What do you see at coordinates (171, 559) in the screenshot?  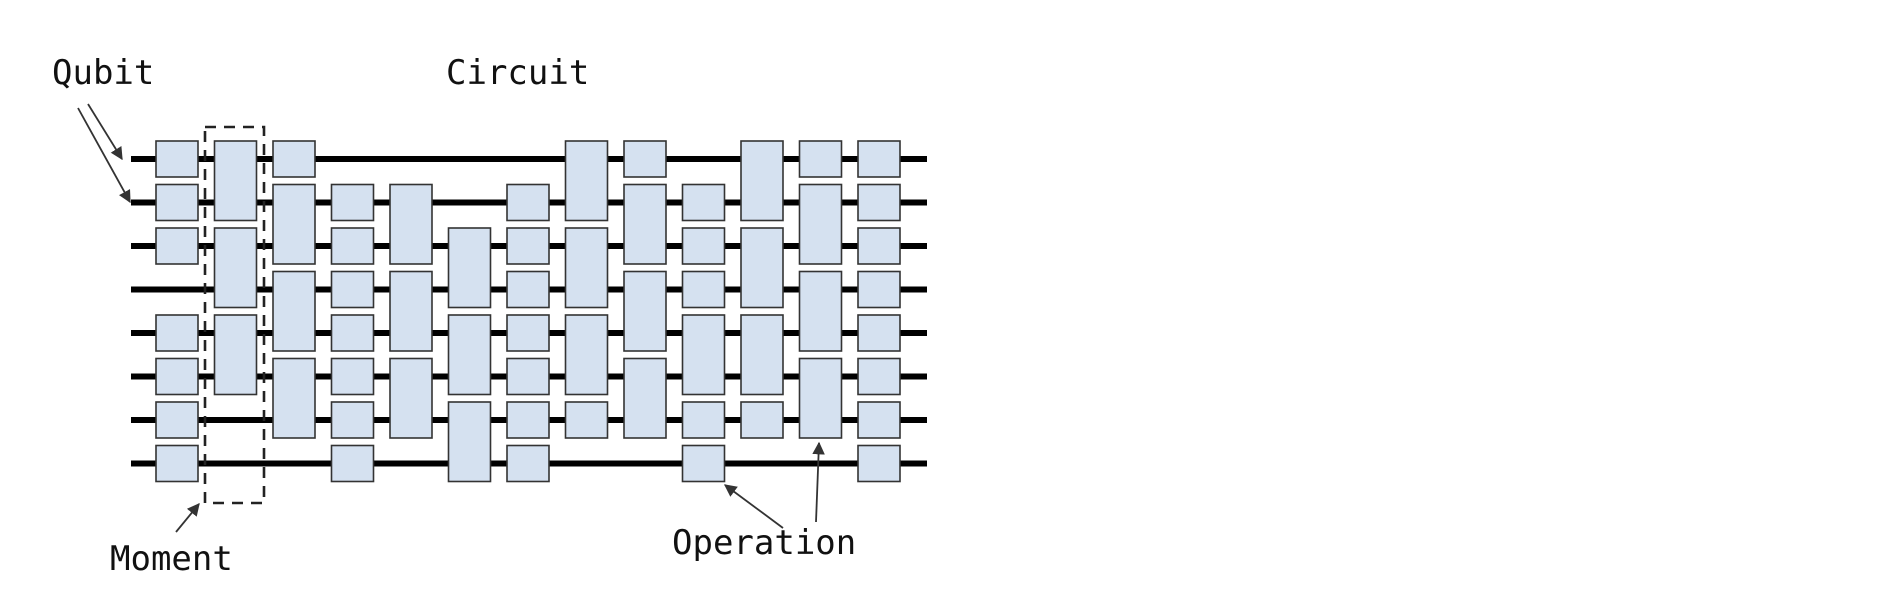 I see `moment-label: Moment` at bounding box center [171, 559].